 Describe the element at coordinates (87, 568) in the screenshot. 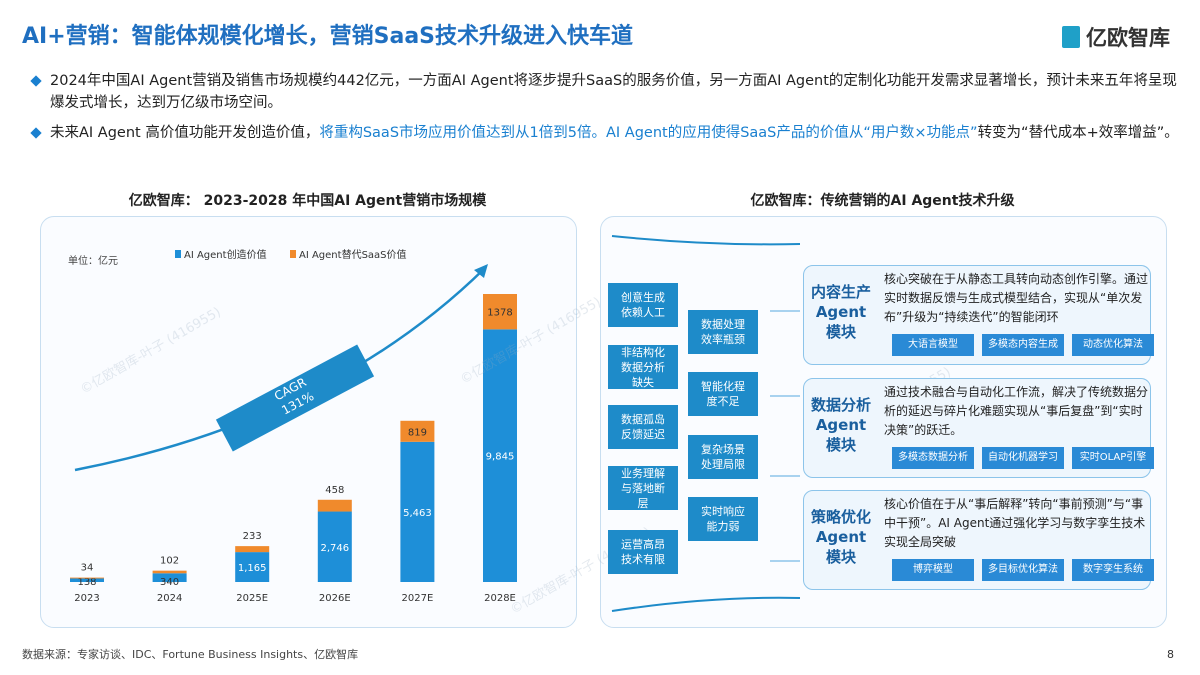

I see `value-label: 34` at that location.